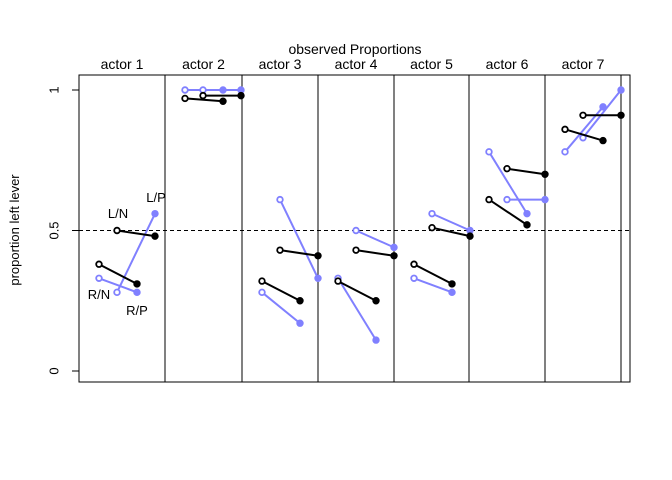 This screenshot has height=480, width=672. What do you see at coordinates (122, 64) in the screenshot?
I see `panel-label: actor 1` at bounding box center [122, 64].